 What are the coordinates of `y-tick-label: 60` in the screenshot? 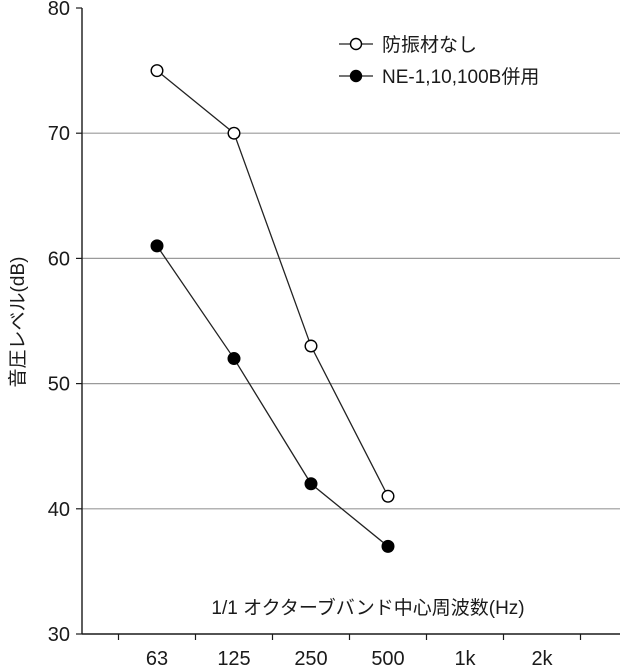 It's located at (59, 259).